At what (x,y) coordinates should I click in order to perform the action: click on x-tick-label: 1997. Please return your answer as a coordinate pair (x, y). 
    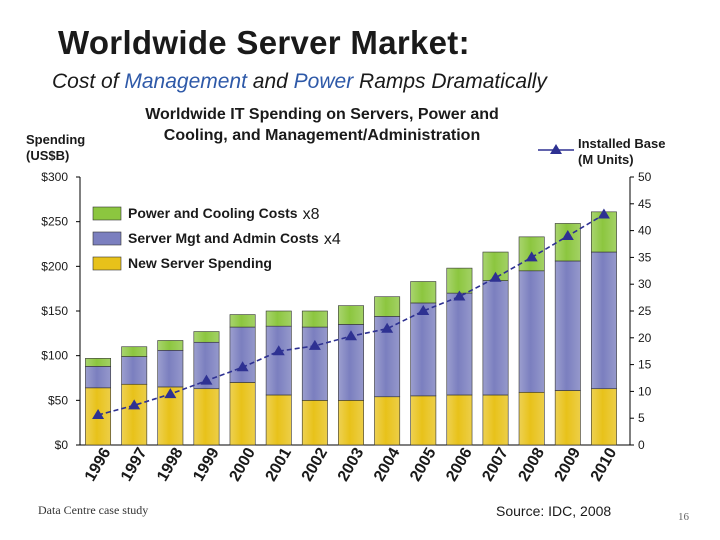
    Looking at the image, I should click on (134, 464).